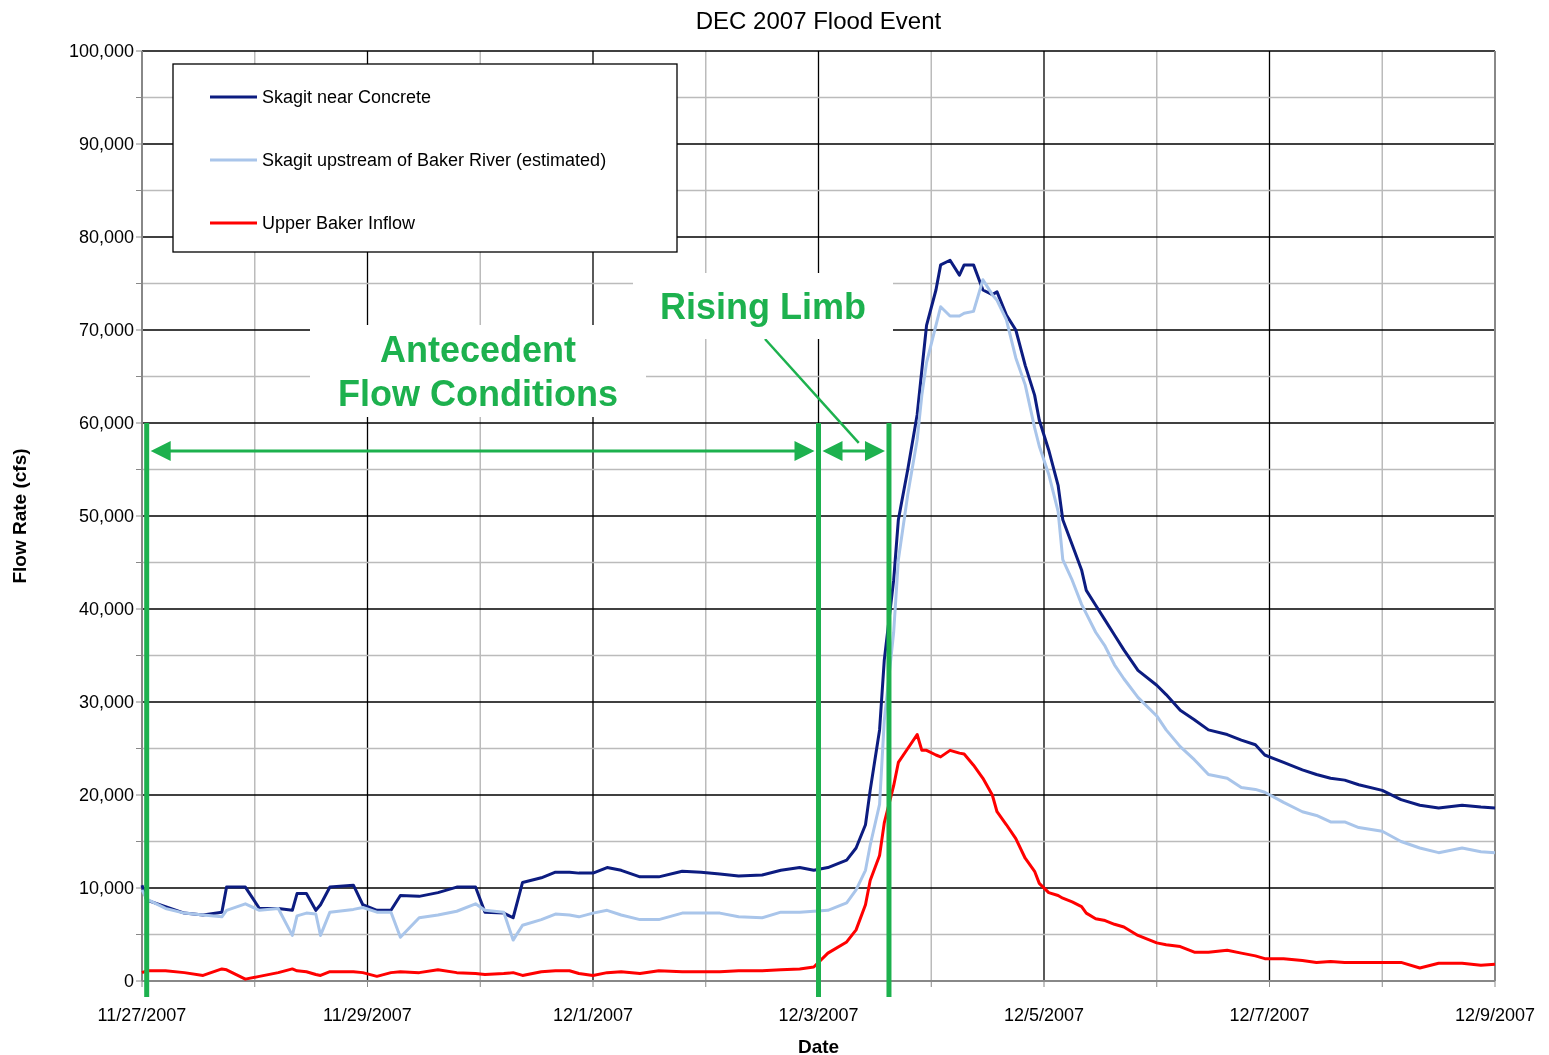 This screenshot has height=1055, width=1549. Describe the element at coordinates (593, 1015) in the screenshot. I see `x-tick-label: 12/1/2007` at that location.